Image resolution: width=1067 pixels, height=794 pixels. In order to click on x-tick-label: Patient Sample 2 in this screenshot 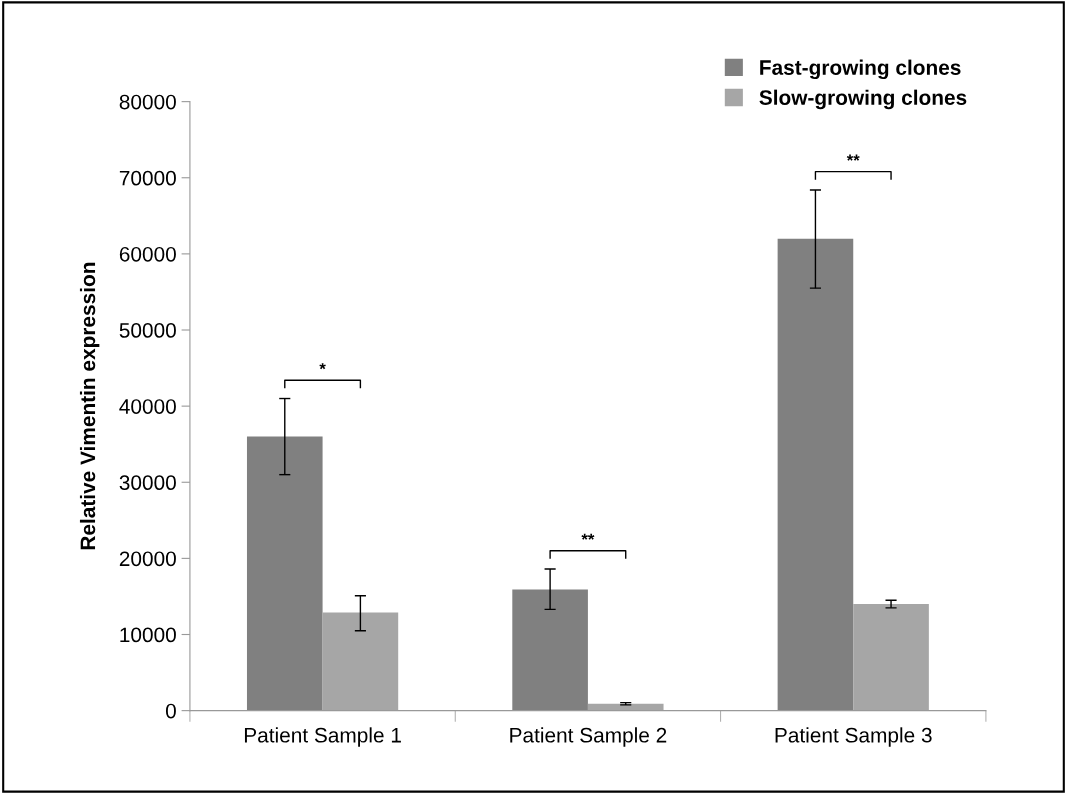, I will do `click(588, 737)`.